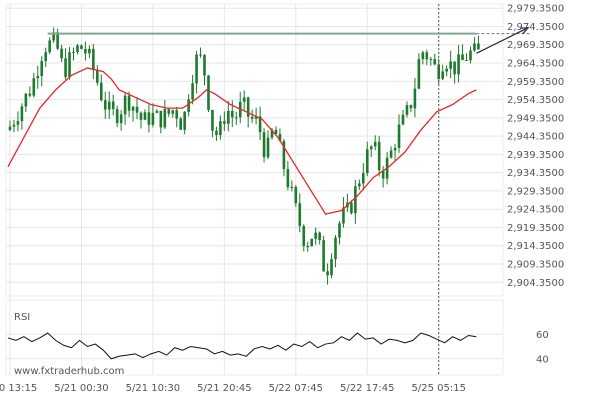 The height and width of the screenshot is (400, 600). Describe the element at coordinates (535, 82) in the screenshot. I see `price-tick-label: 2,959.3500` at that location.